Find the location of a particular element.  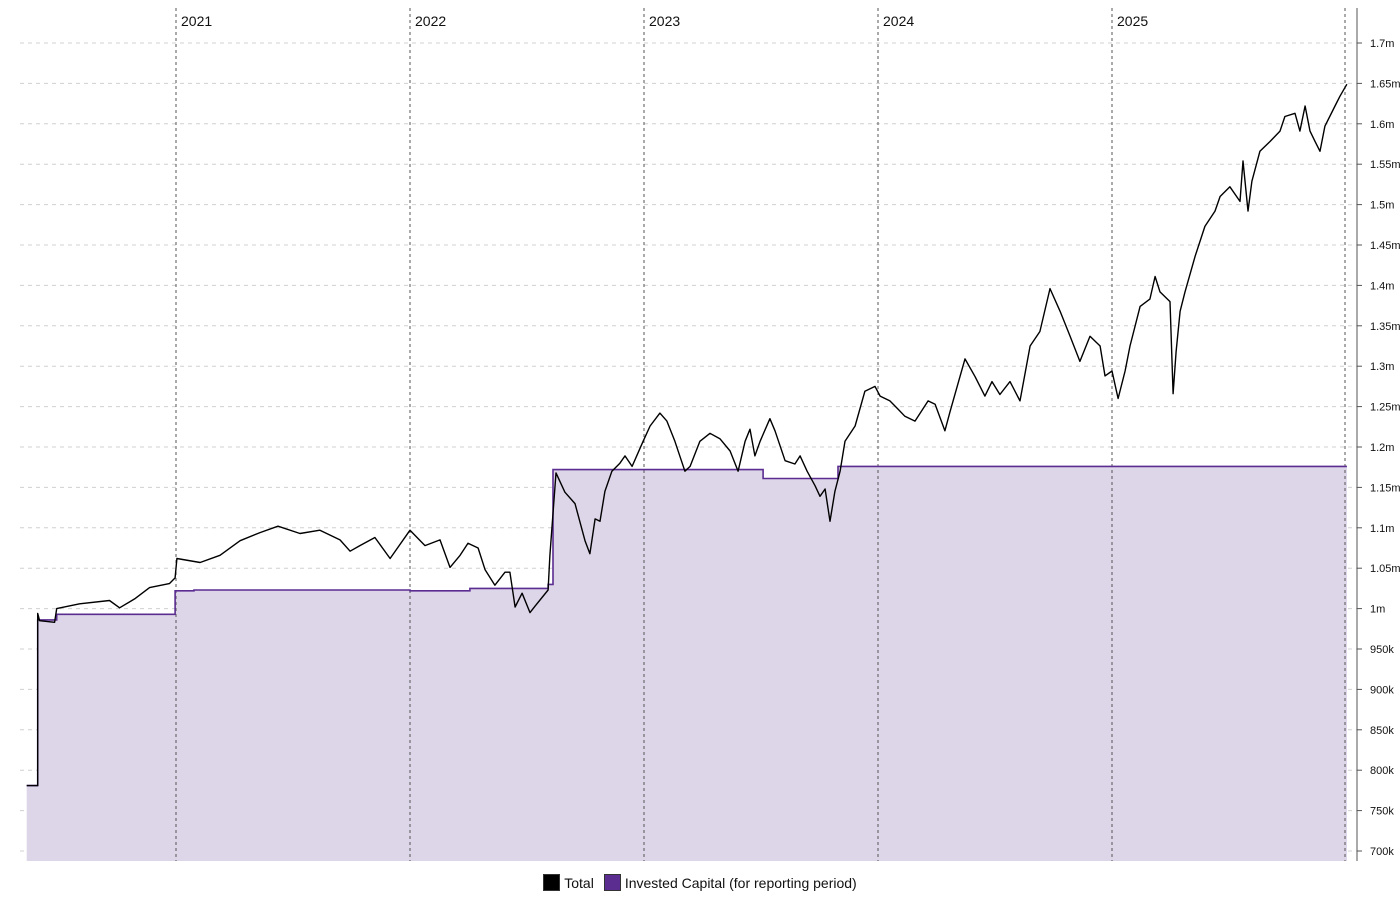

x-year-label: 2022 is located at coordinates (430, 21).